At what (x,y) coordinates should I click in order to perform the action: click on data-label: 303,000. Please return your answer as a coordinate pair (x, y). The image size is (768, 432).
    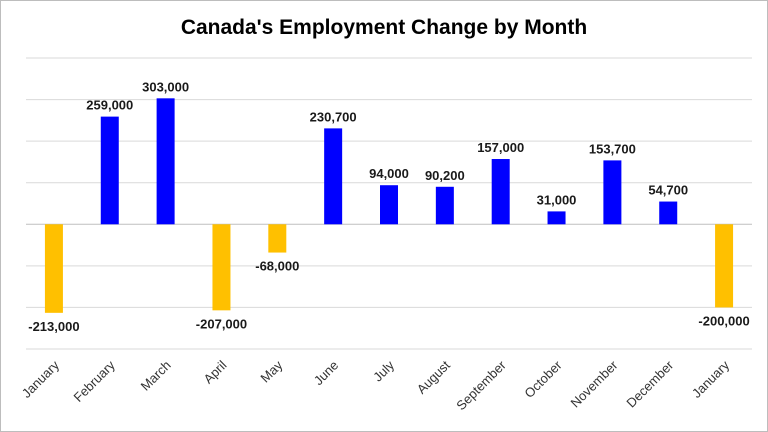
    Looking at the image, I should click on (165, 86).